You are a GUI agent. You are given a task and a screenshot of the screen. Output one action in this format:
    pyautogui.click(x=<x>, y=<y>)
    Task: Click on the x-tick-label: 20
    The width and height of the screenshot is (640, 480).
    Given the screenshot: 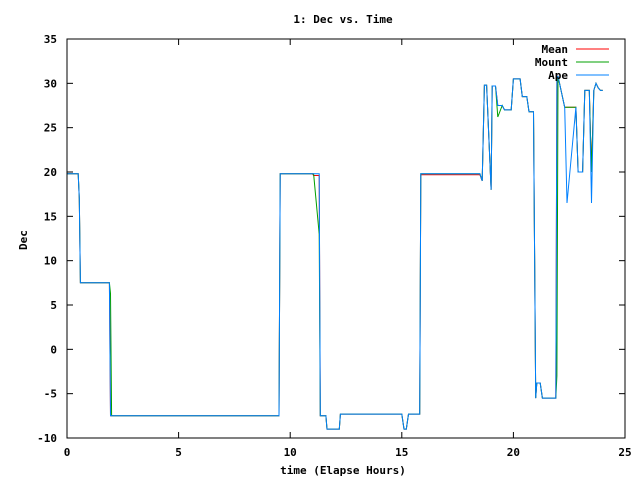 What is the action you would take?
    pyautogui.click(x=513, y=452)
    